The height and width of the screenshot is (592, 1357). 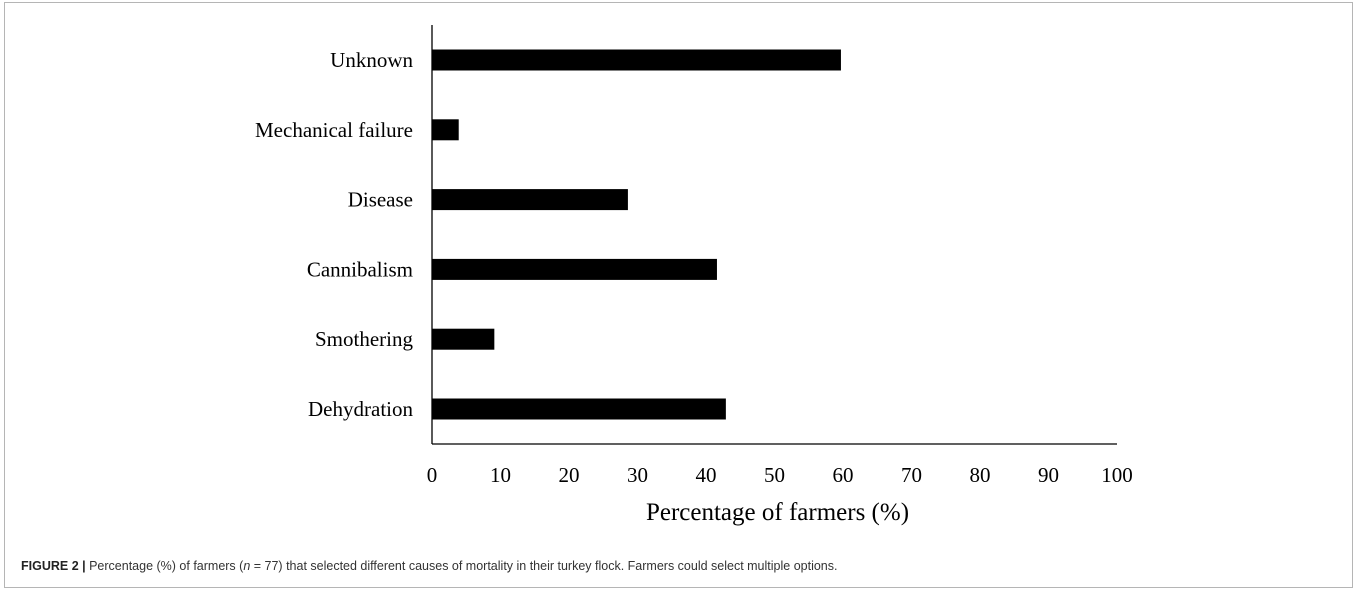 I want to click on x-tick-label: 60, so click(x=843, y=475).